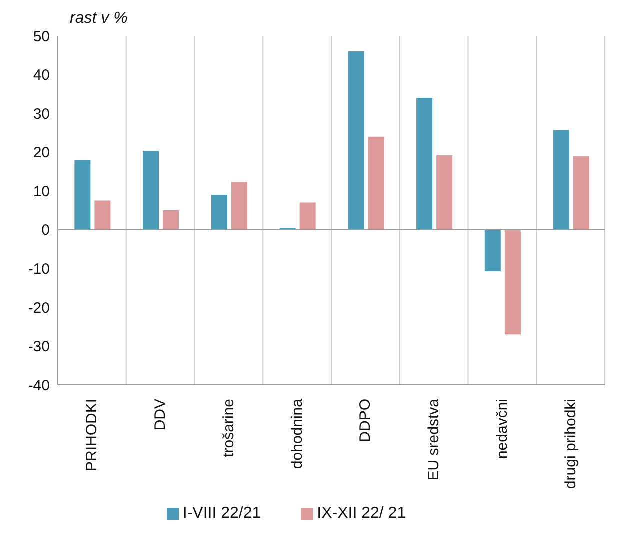 This screenshot has height=541, width=623. I want to click on x-tick-label: drugi prihodki, so click(571, 444).